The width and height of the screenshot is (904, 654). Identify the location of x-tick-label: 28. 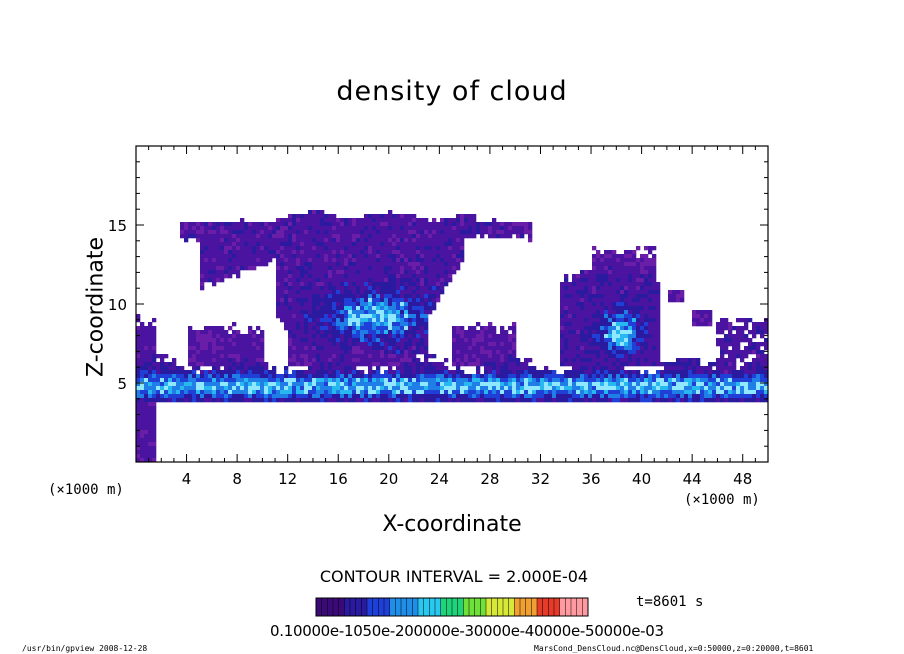
(489, 479).